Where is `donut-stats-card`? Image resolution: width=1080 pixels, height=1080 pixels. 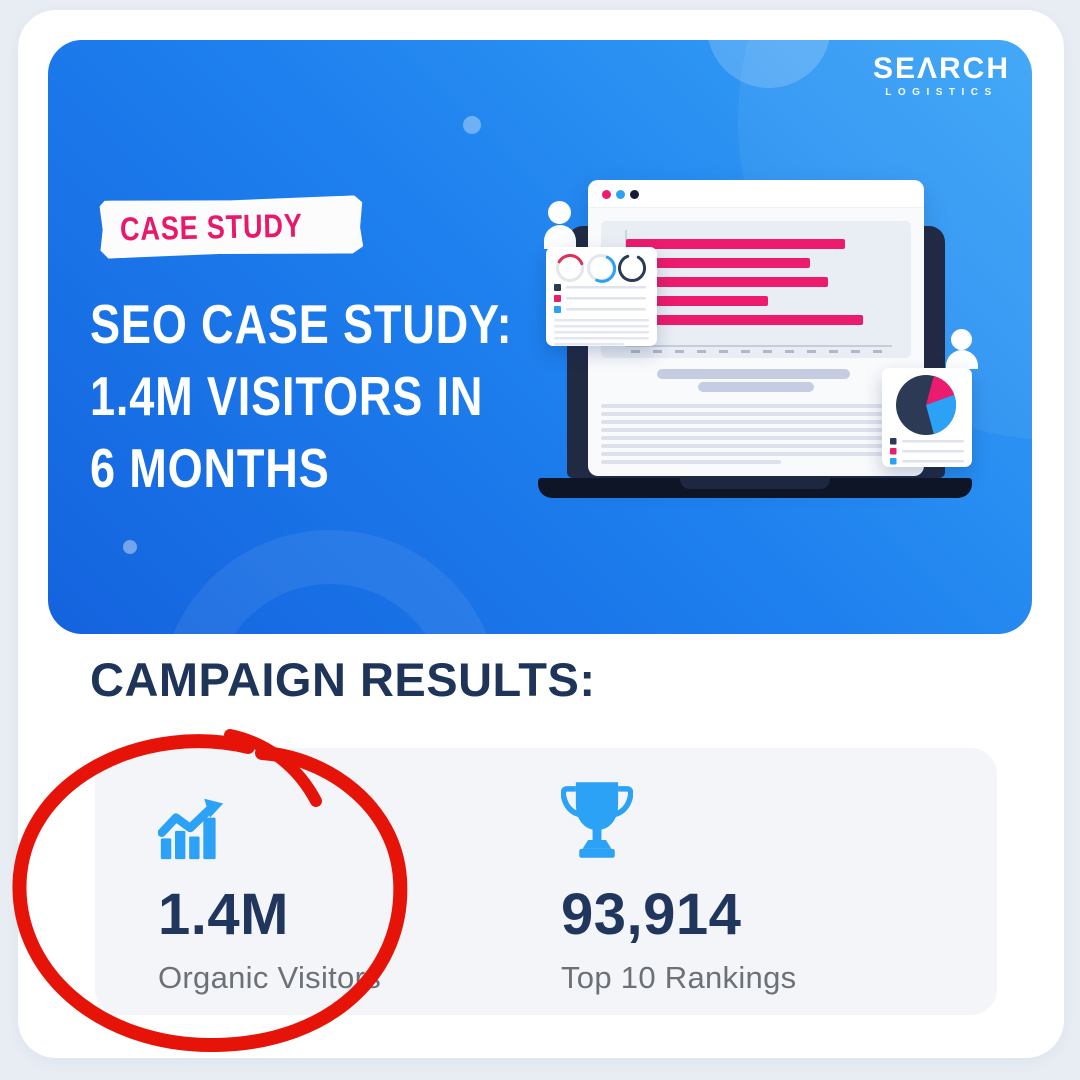
donut-stats-card is located at coordinates (601, 296).